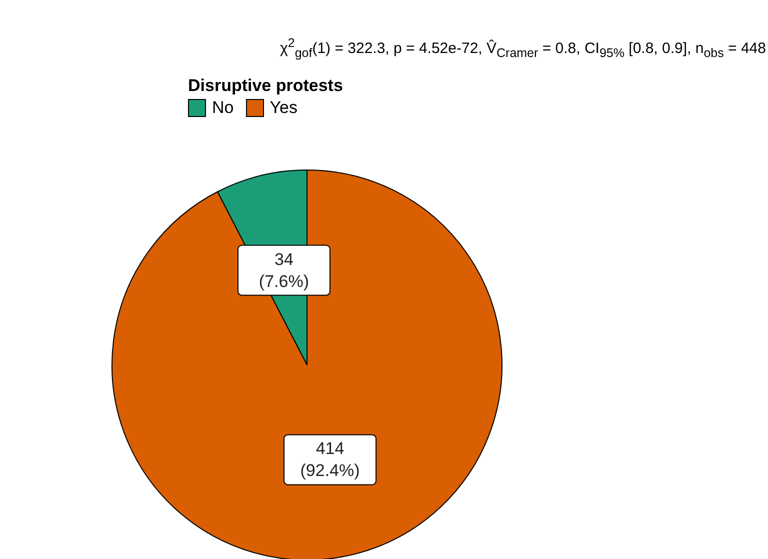 The width and height of the screenshot is (768, 559). Describe the element at coordinates (222, 108) in the screenshot. I see `legend-label: No` at that location.